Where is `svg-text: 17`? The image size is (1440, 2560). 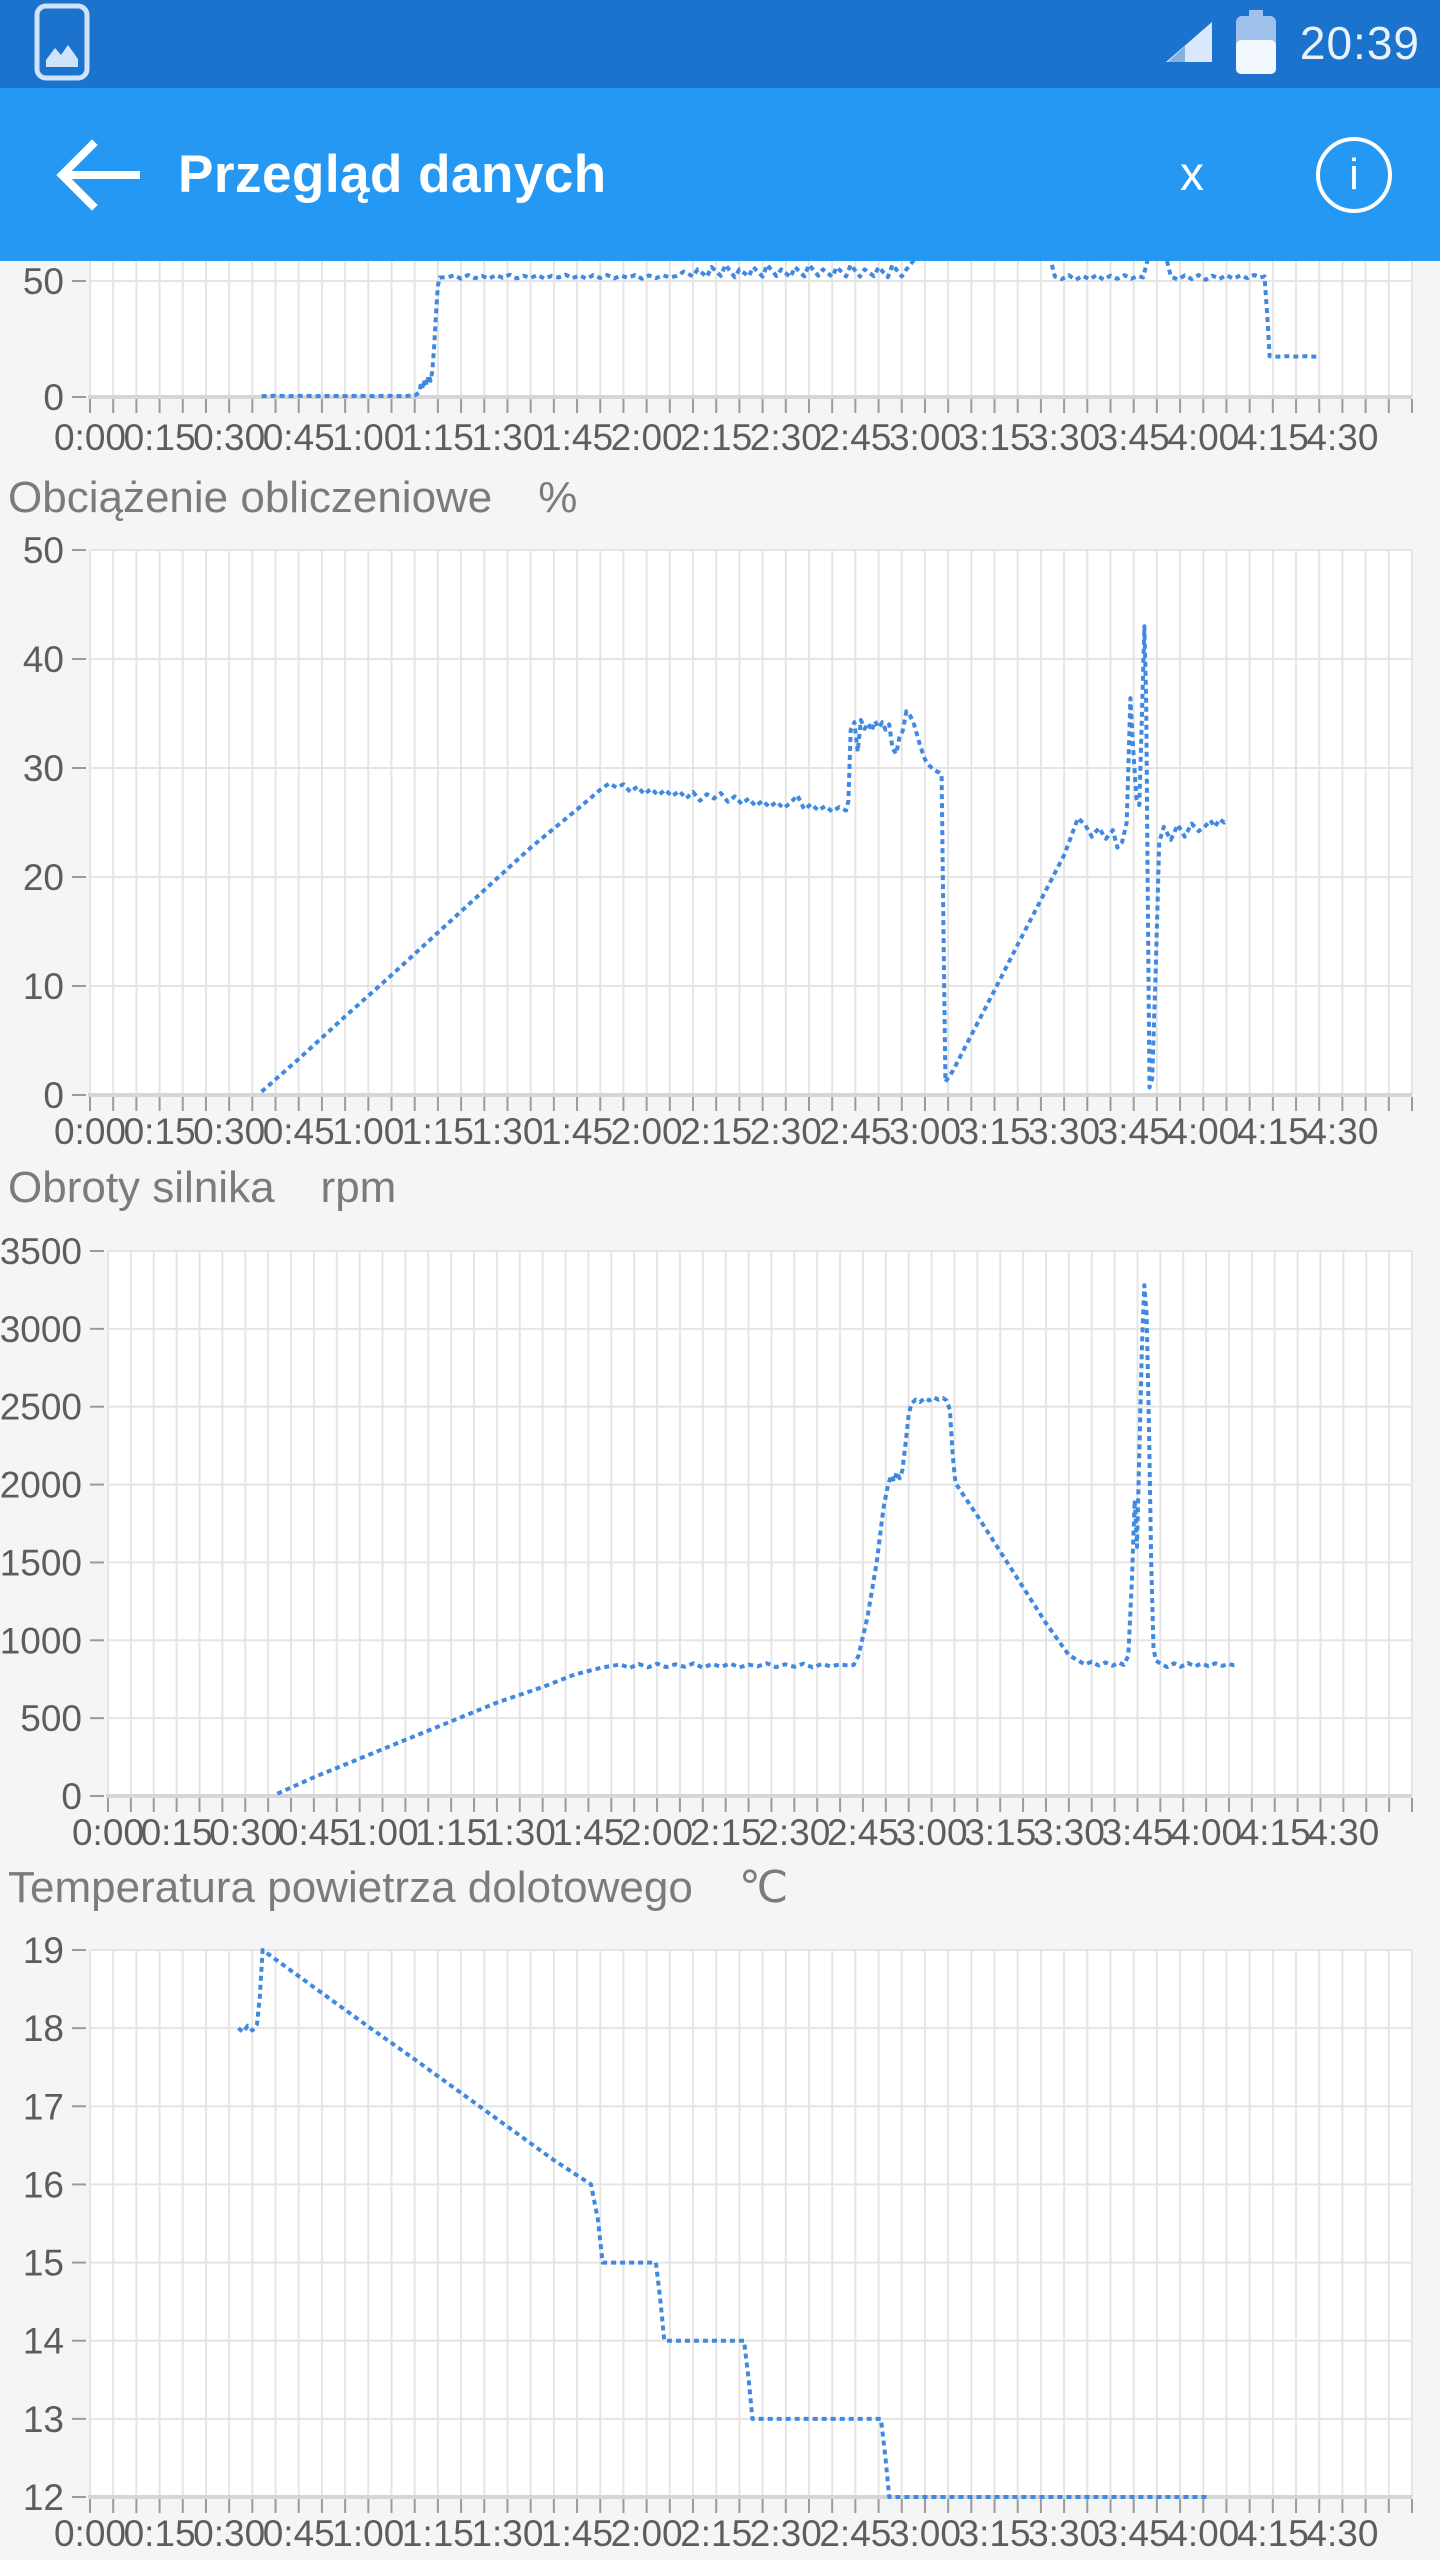
svg-text: 17 is located at coordinates (43, 2106).